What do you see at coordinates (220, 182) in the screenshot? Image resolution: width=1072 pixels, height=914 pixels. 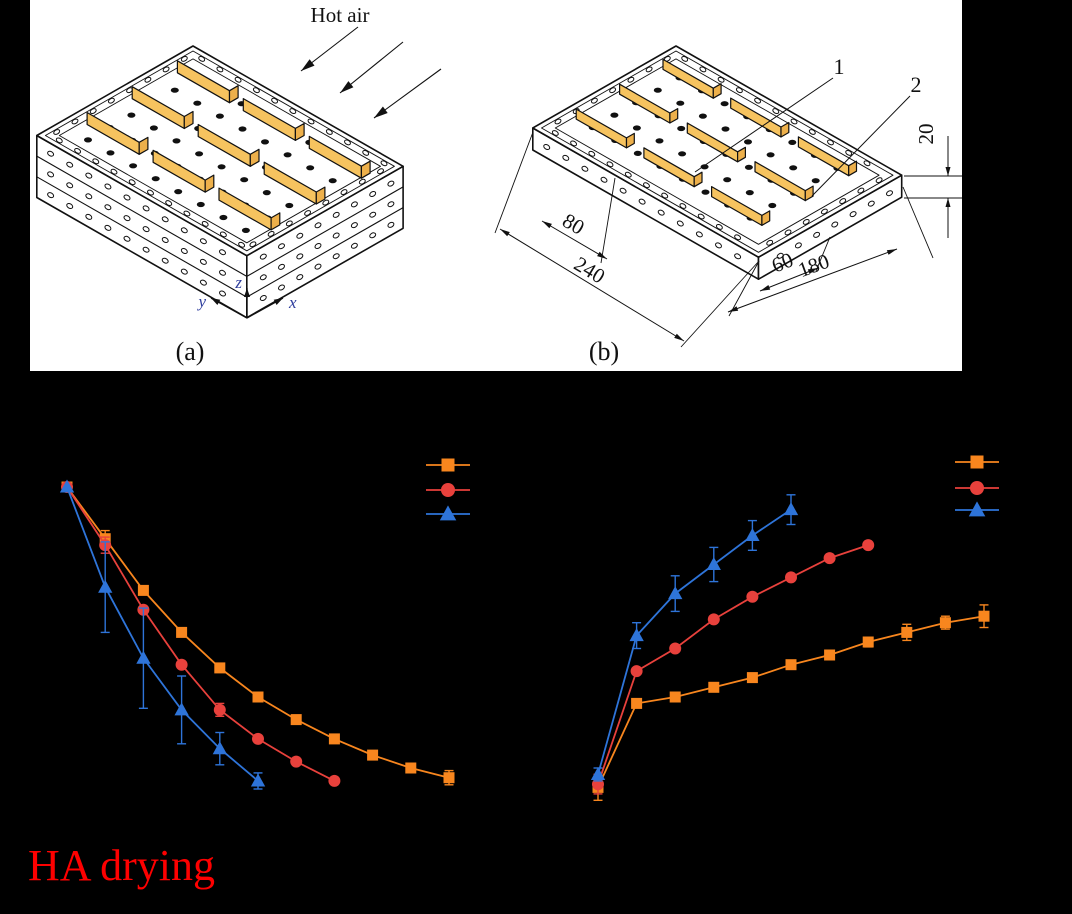 I see `tray-a` at bounding box center [220, 182].